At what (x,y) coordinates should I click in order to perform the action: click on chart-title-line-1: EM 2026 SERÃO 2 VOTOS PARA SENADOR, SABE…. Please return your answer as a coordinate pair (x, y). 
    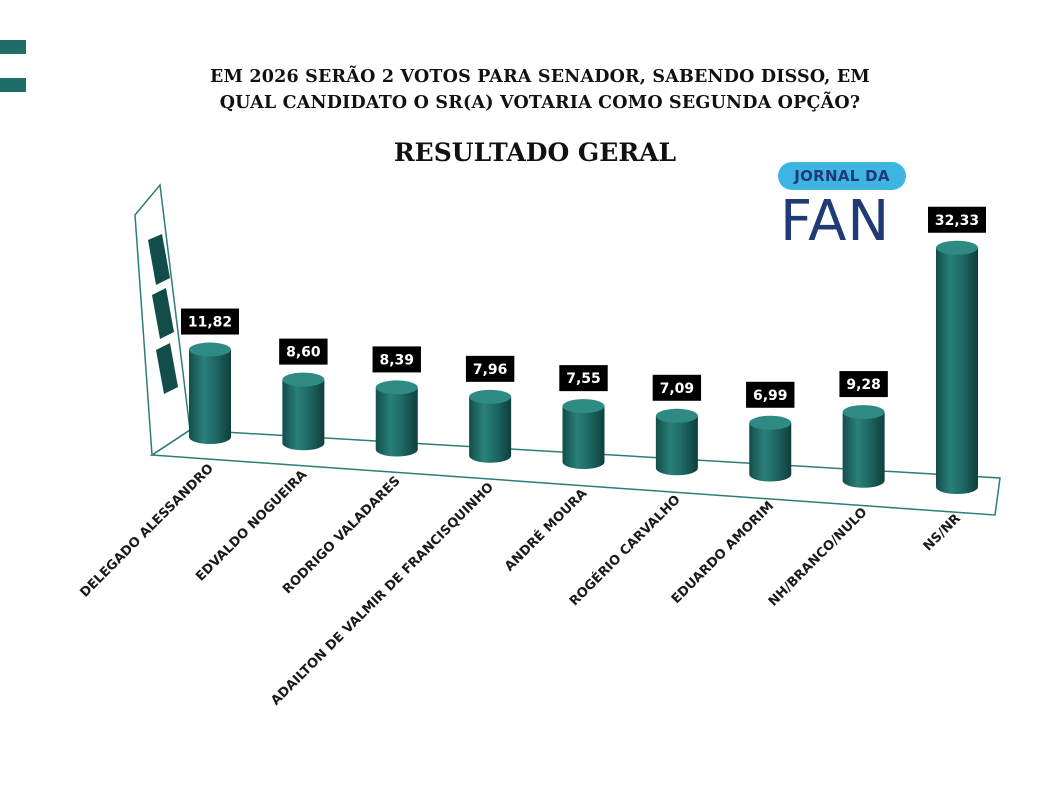
    Looking at the image, I should click on (539, 77).